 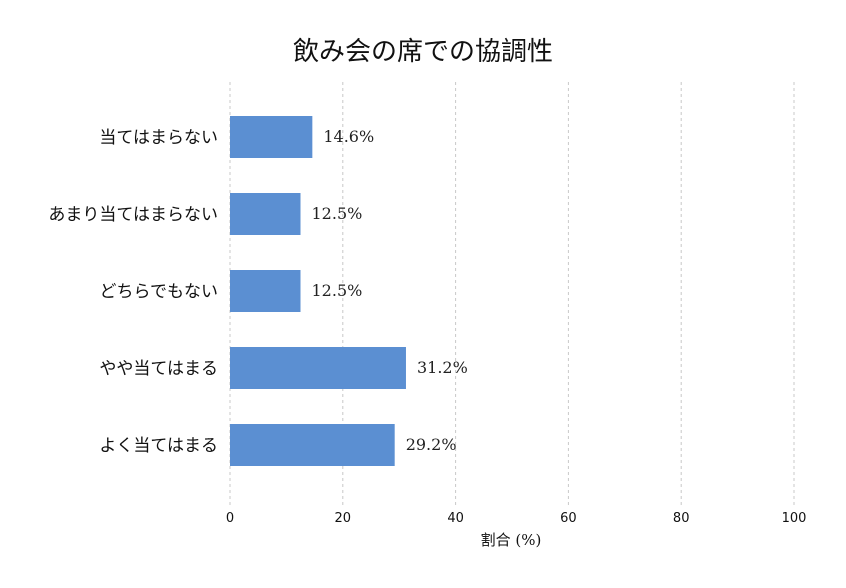 I want to click on x-tick-labels: 0 20 40 60 80 100, so click(x=516, y=518).